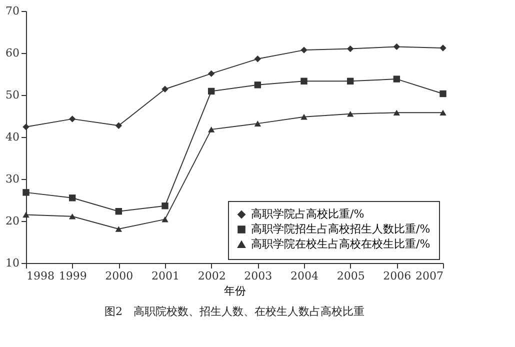 The height and width of the screenshot is (347, 515). What do you see at coordinates (13, 95) in the screenshot?
I see `y-tick-label: 50` at bounding box center [13, 95].